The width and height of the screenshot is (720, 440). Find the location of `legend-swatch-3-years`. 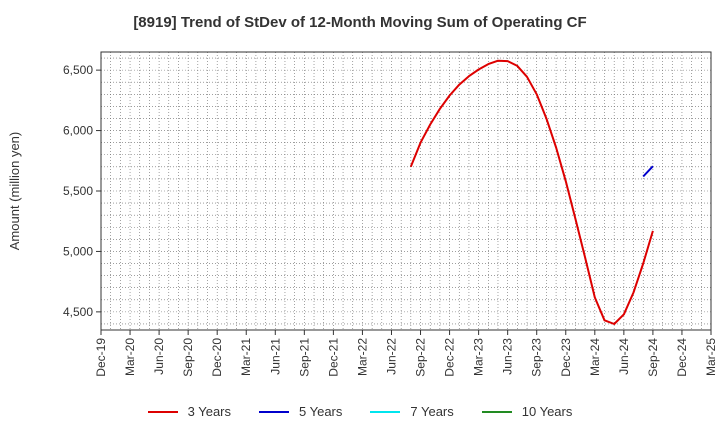

legend-swatch-3-years is located at coordinates (162, 411).